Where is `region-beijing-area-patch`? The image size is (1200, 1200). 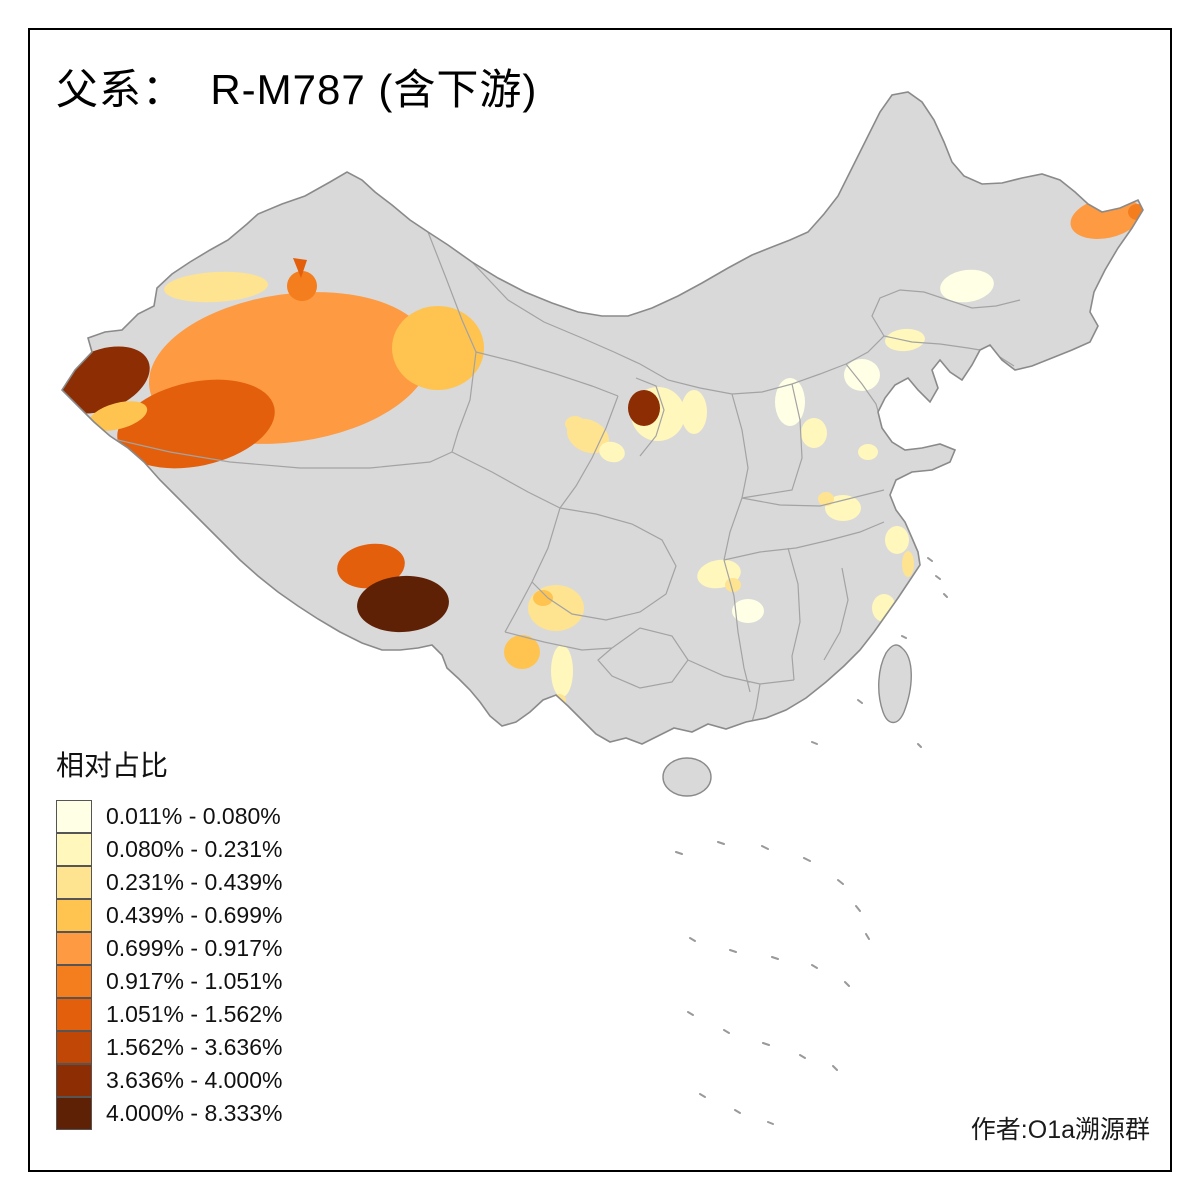
region-beijing-area-patch is located at coordinates (862, 375).